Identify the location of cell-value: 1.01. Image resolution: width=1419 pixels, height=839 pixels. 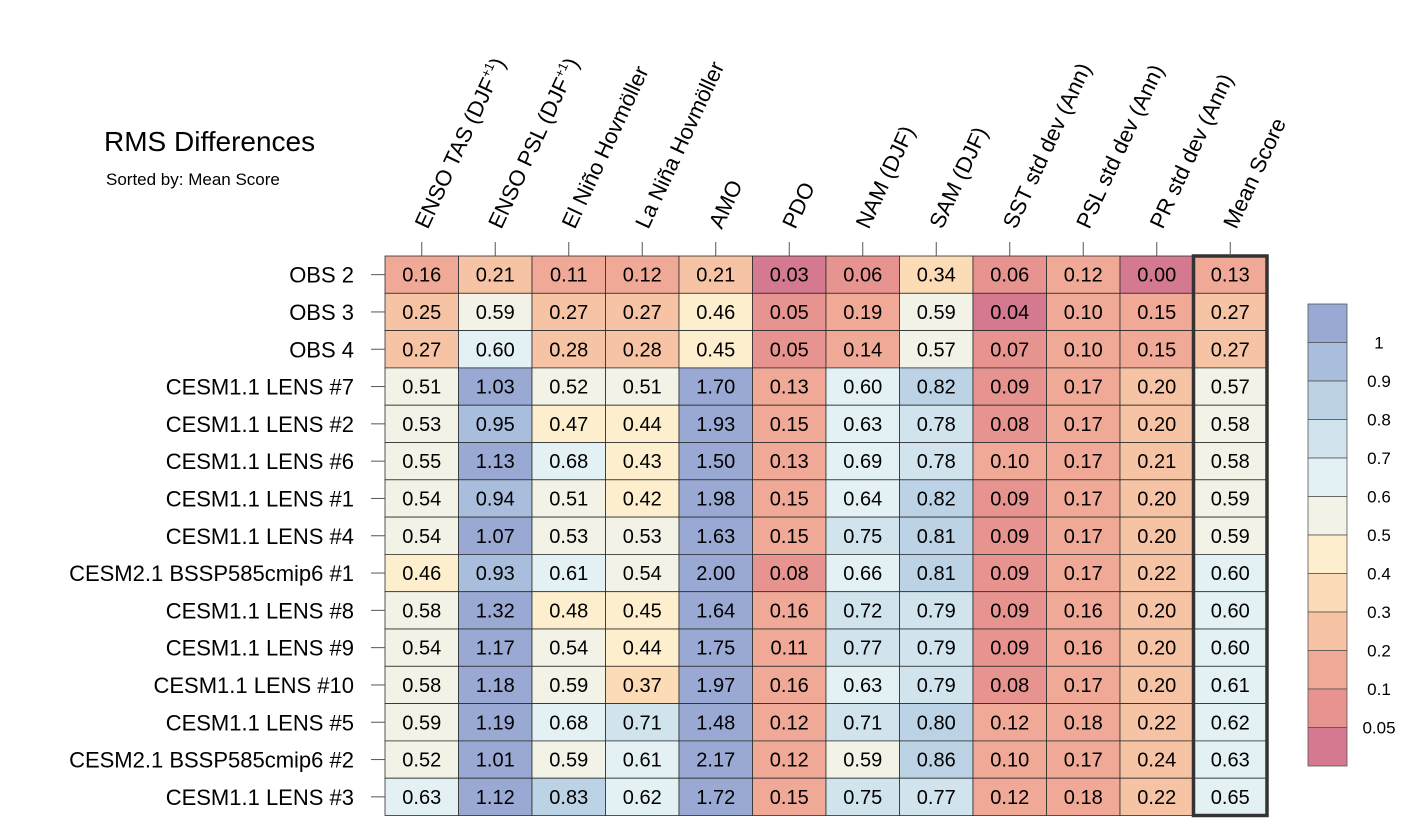
(495, 761).